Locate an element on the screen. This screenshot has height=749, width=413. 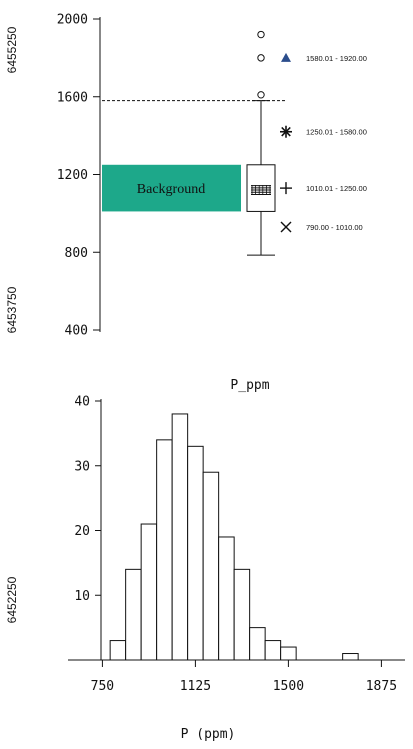
boxplot-y-tick-label: 800 is located at coordinates (76, 253).